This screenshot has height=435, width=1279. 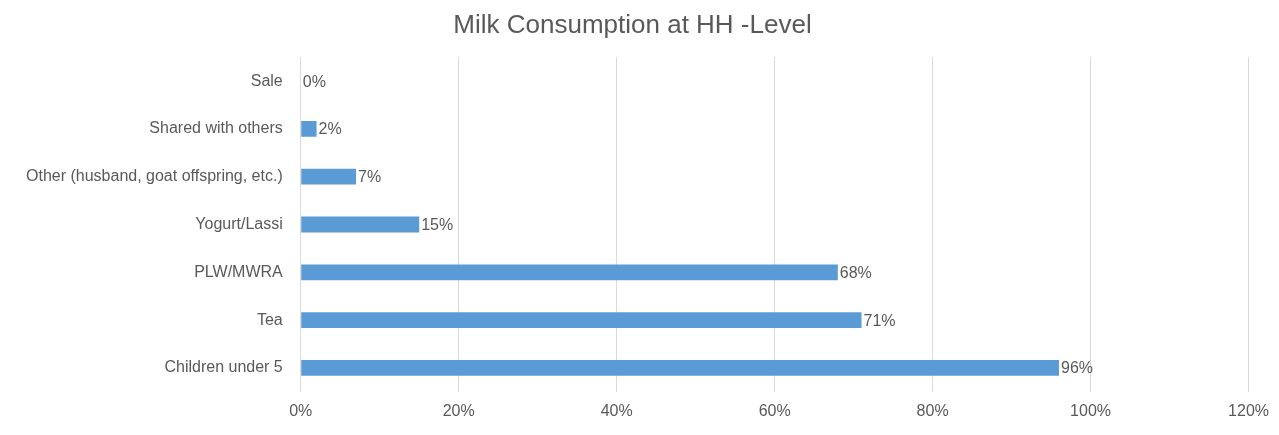 I want to click on data-label: 0%, so click(x=314, y=81).